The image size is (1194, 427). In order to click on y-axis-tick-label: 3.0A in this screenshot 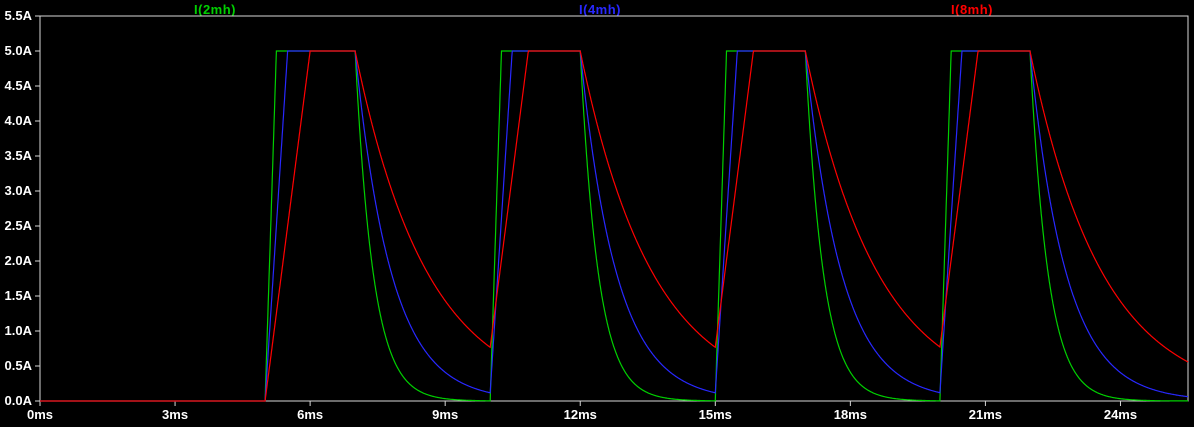, I will do `click(19, 190)`.